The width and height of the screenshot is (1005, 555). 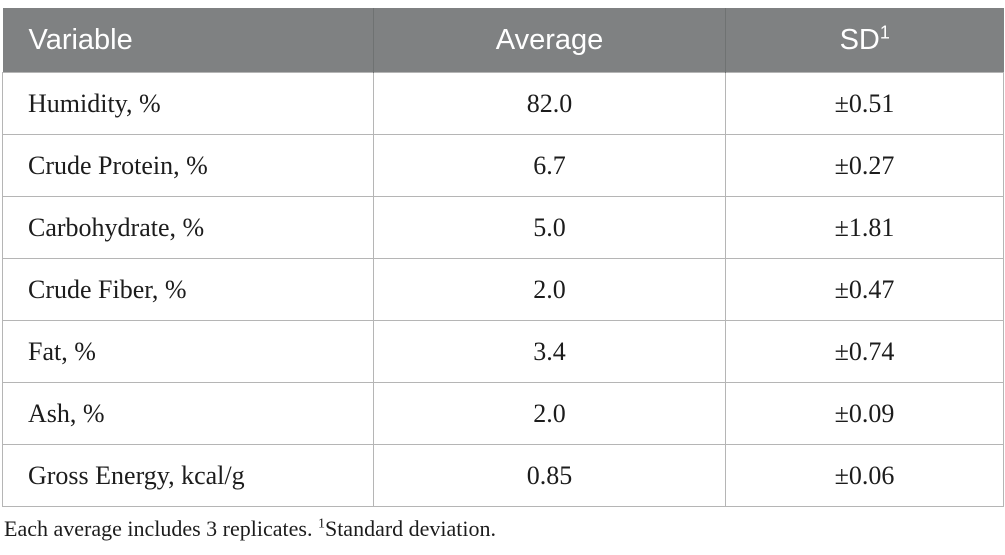 I want to click on variable-cell: Fat, %, so click(x=188, y=351).